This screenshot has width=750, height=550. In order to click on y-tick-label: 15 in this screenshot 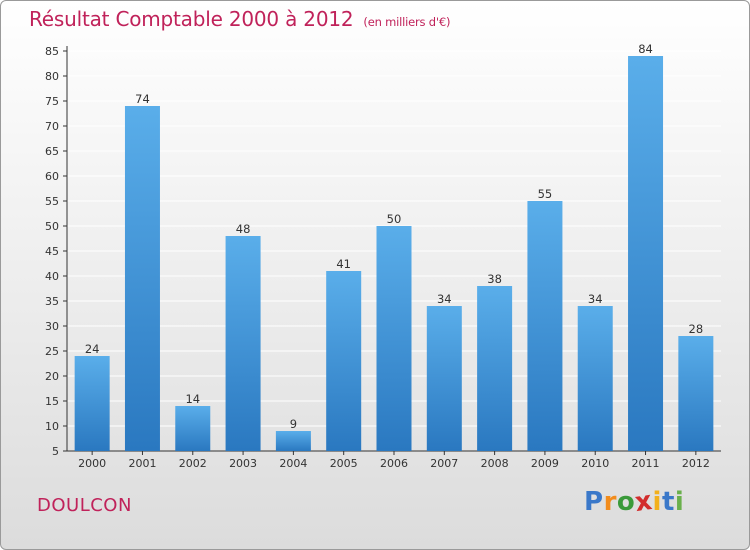, I will do `click(52, 401)`.